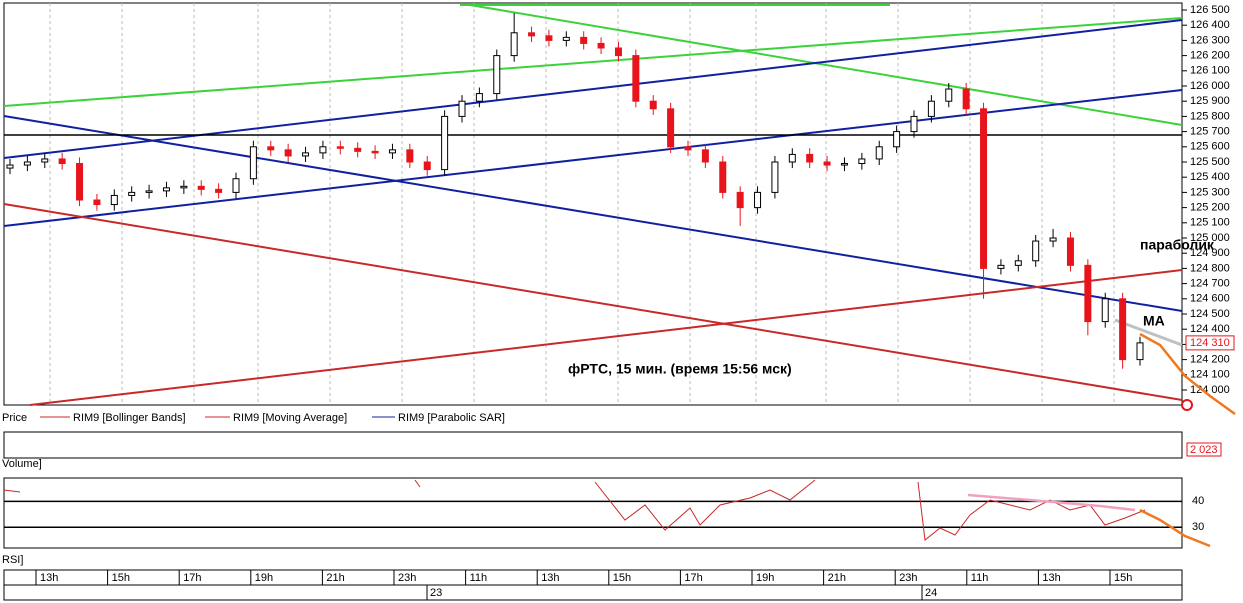 The image size is (1243, 603). Describe the element at coordinates (1210, 101) in the screenshot. I see `y-tick-label: 125 900` at that location.